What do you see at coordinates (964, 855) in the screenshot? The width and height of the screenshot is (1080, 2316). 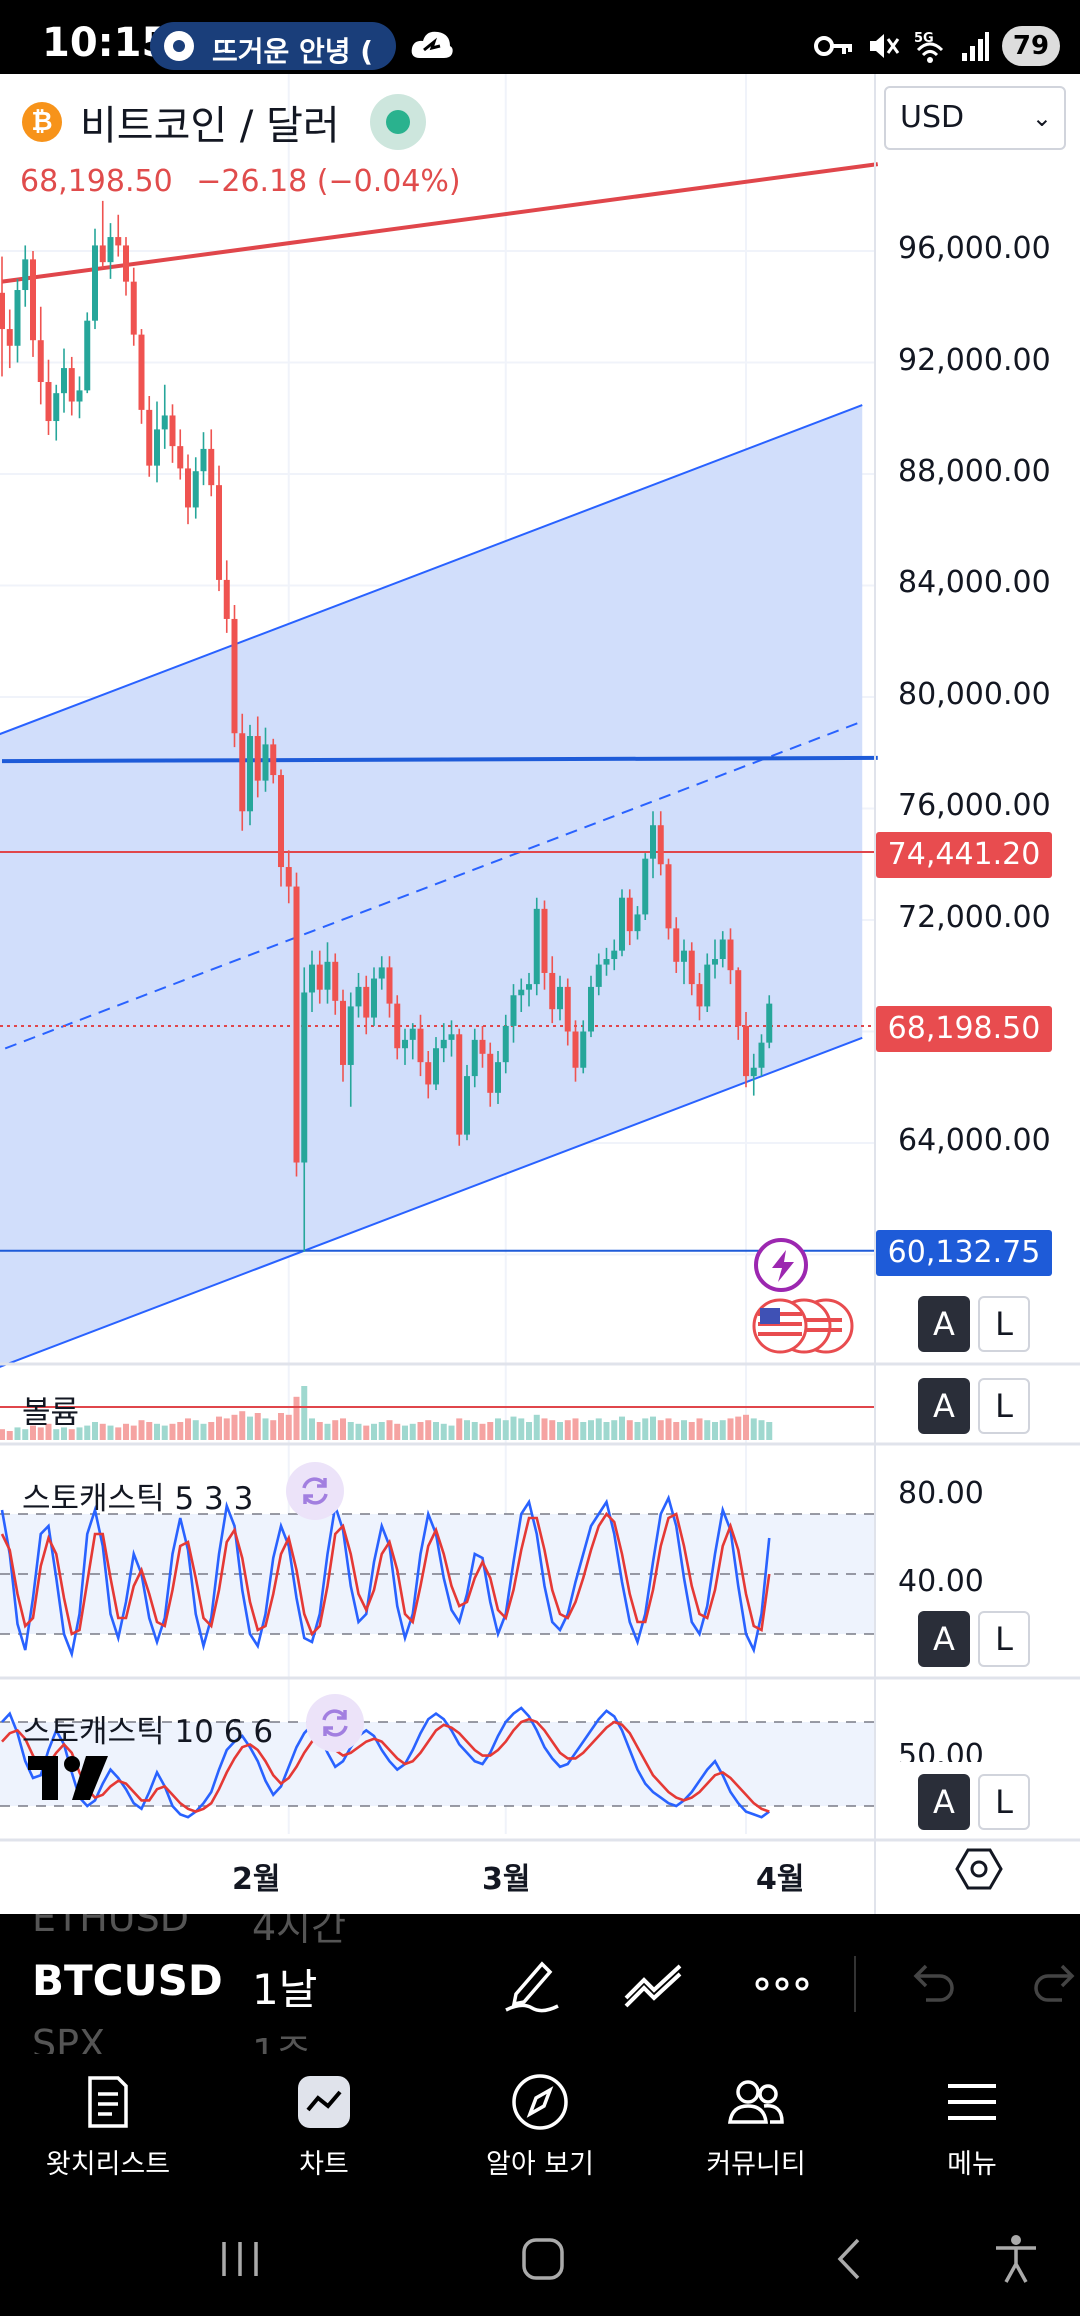 I see `level-price-tag: 74,441.20` at bounding box center [964, 855].